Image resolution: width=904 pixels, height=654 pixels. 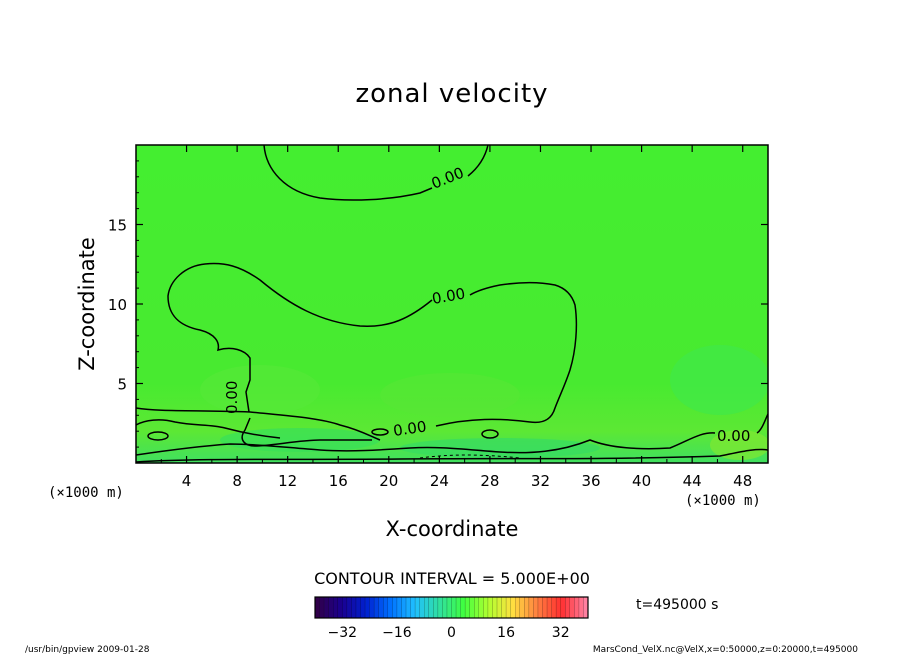 I want to click on chart-title: zonal velocity, so click(x=451, y=94).